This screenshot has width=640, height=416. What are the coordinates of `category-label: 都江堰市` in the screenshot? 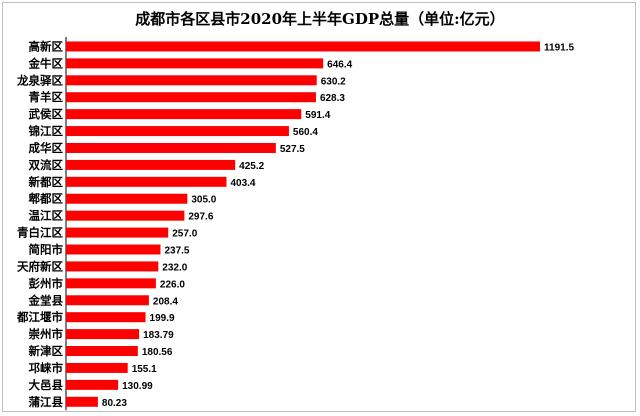 It's located at (39, 317).